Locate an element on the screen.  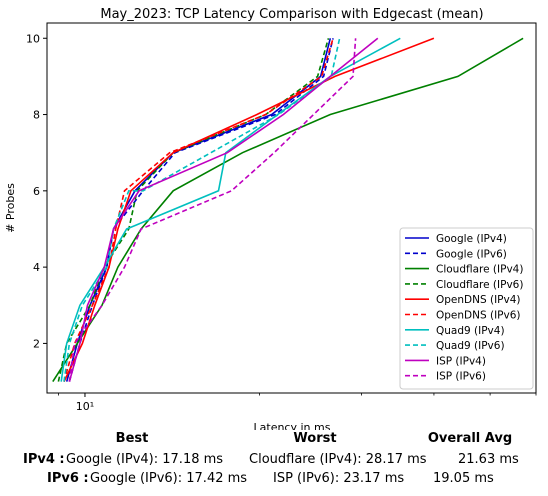
x-axis: 10¹ is located at coordinates (297, 403).